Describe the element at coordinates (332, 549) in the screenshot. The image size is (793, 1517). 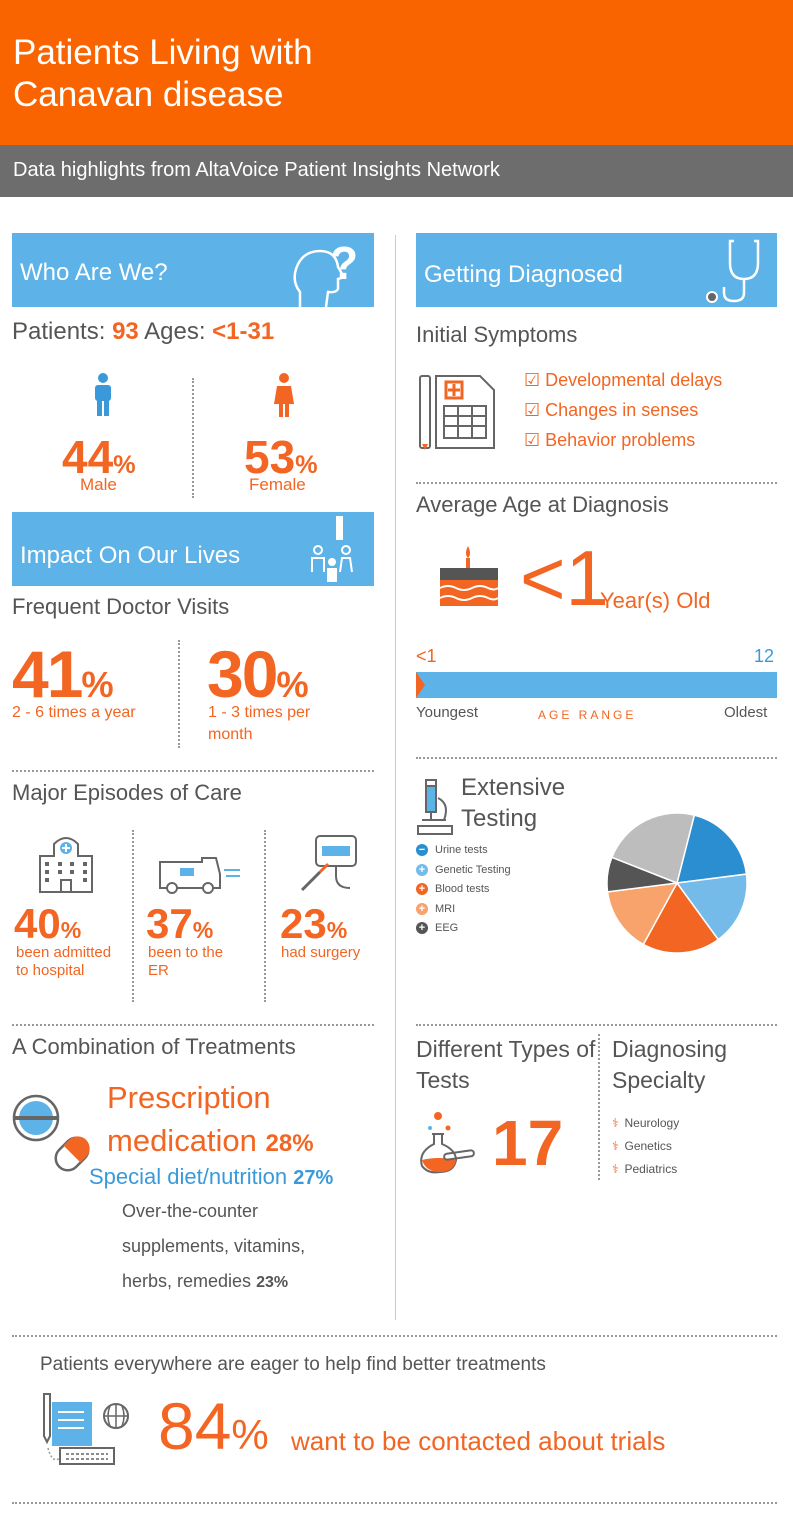
I see `family-icon` at that location.